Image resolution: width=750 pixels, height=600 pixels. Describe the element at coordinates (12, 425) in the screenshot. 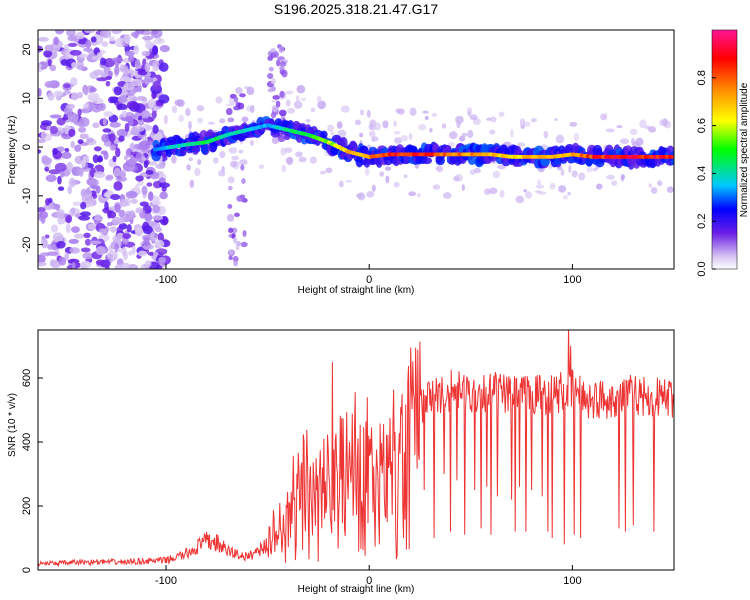

I see `snr-y-axis-label: SNR (10 * v/v)` at that location.